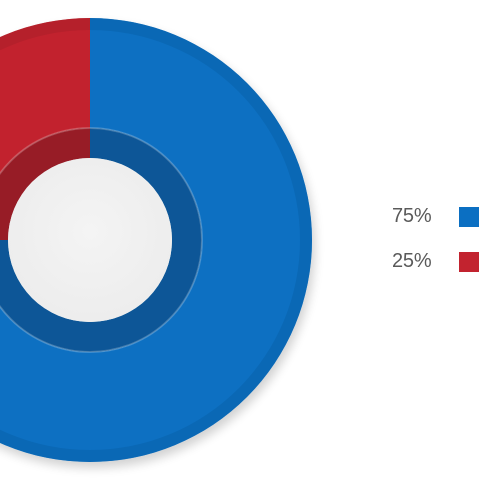 Image resolution: width=480 pixels, height=480 pixels. What do you see at coordinates (45, 34) in the screenshot?
I see `slice-rim-red` at bounding box center [45, 34].